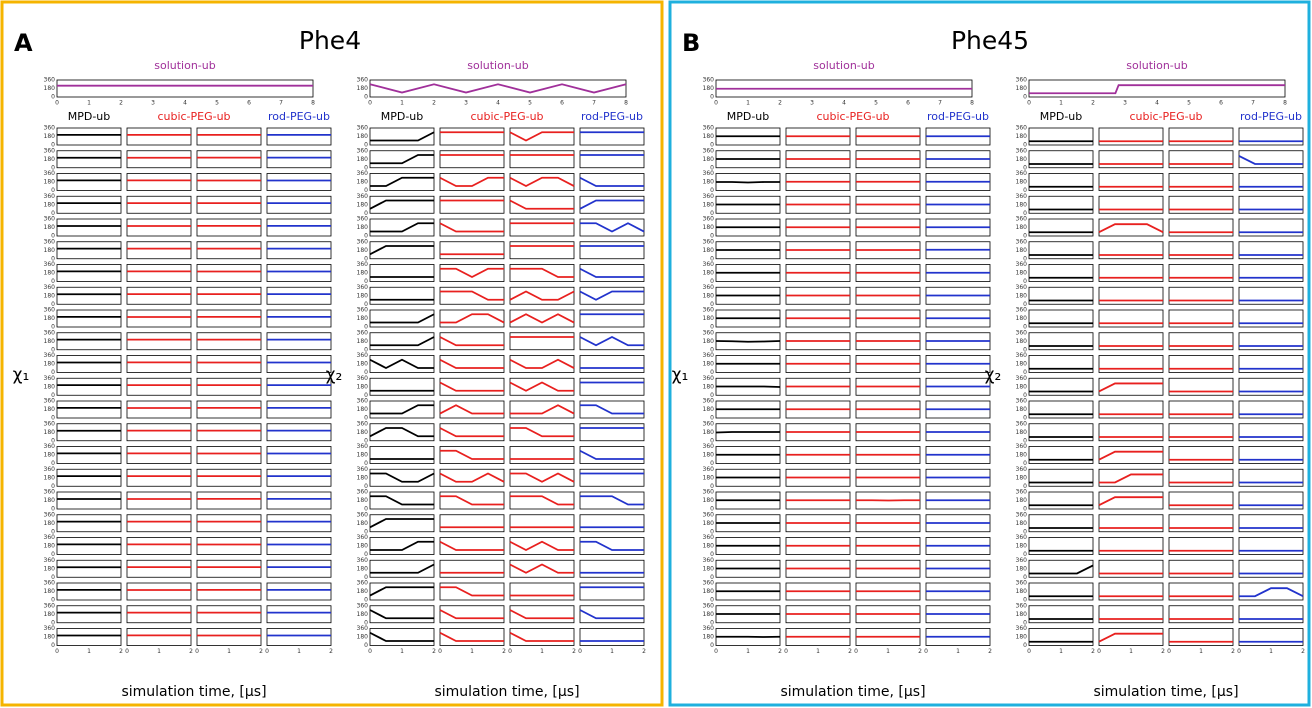  I want to click on x-tick-label: 4, so click(498, 103).